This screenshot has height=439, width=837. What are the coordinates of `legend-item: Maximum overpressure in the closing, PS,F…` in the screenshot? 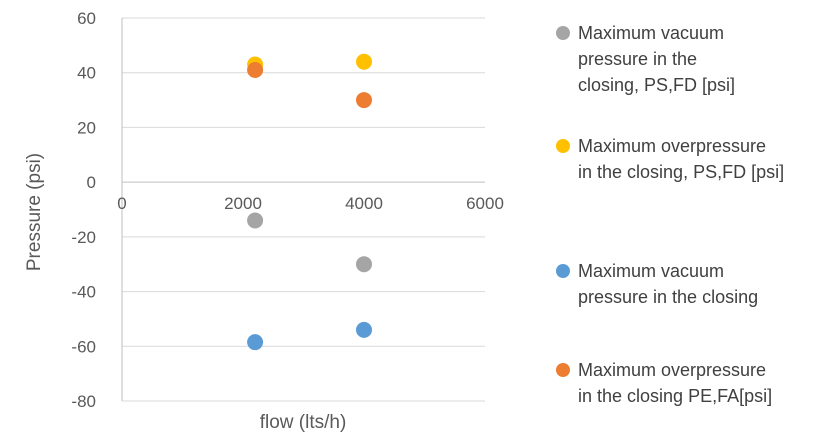 It's located at (670, 159).